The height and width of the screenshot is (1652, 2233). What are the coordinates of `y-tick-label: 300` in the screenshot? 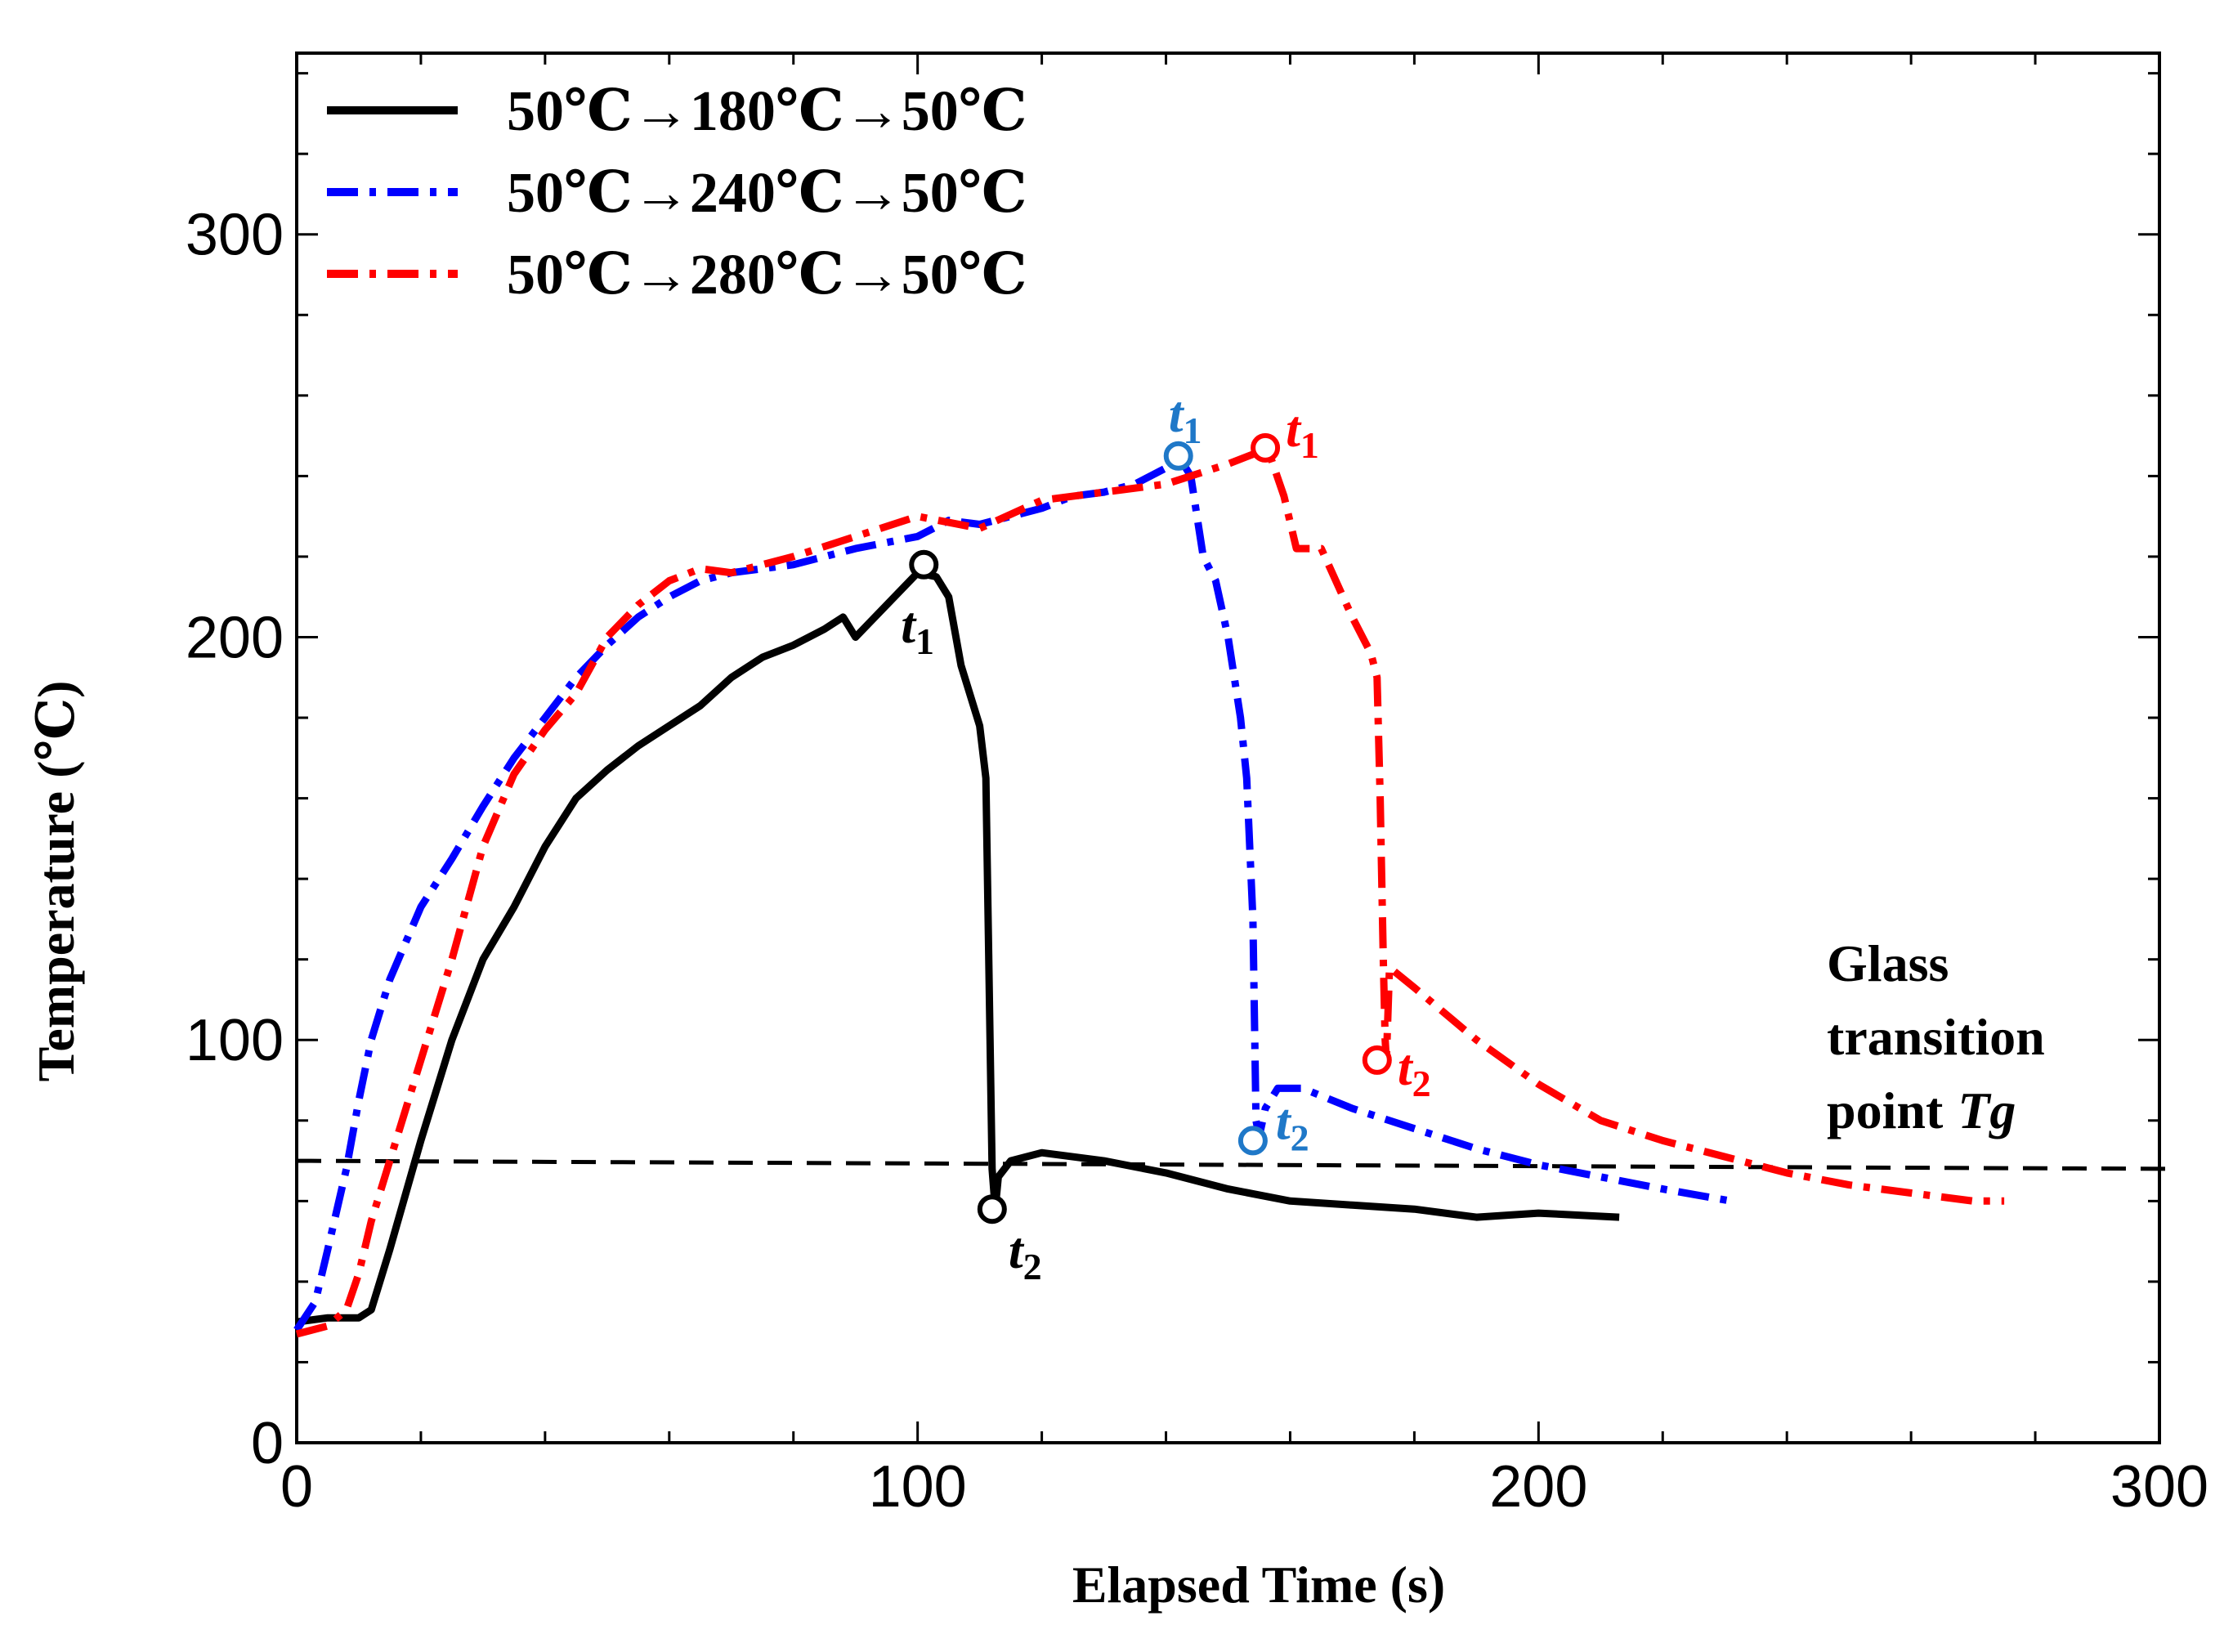 It's located at (235, 235).